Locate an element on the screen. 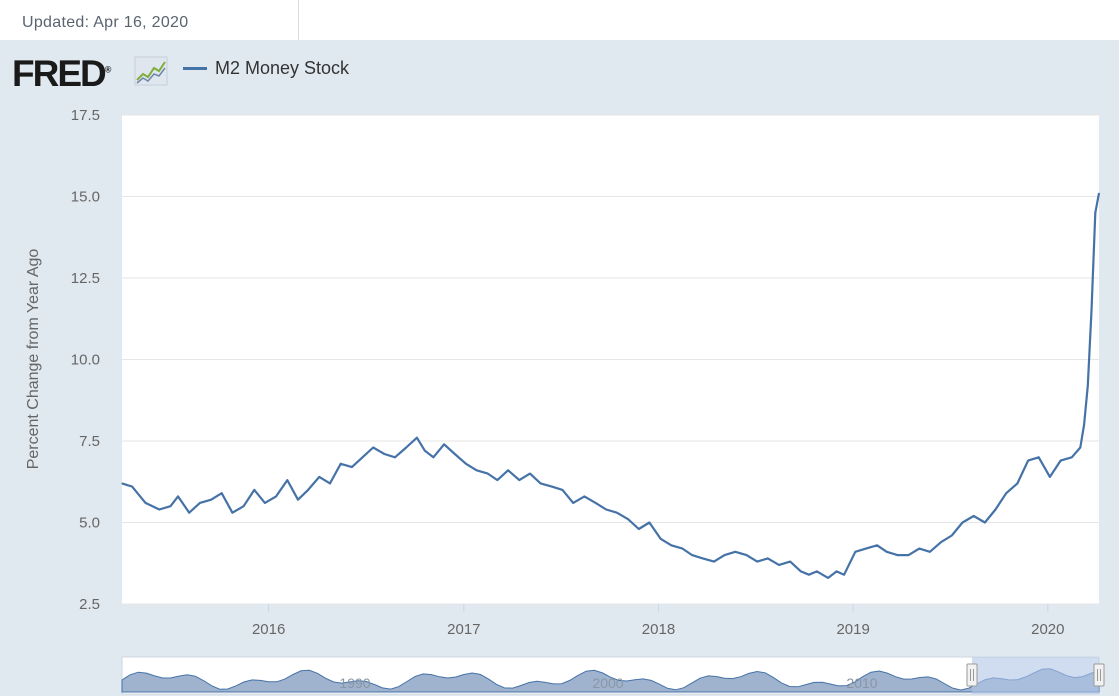 This screenshot has width=1119, height=696. fred-logo-text: FRED is located at coordinates (59, 73).